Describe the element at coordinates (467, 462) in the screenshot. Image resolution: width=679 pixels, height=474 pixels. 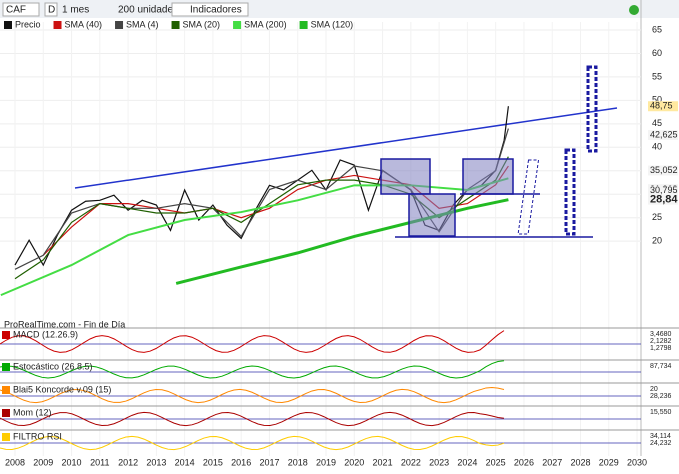
I see `x-tick-label: 2024` at that location.